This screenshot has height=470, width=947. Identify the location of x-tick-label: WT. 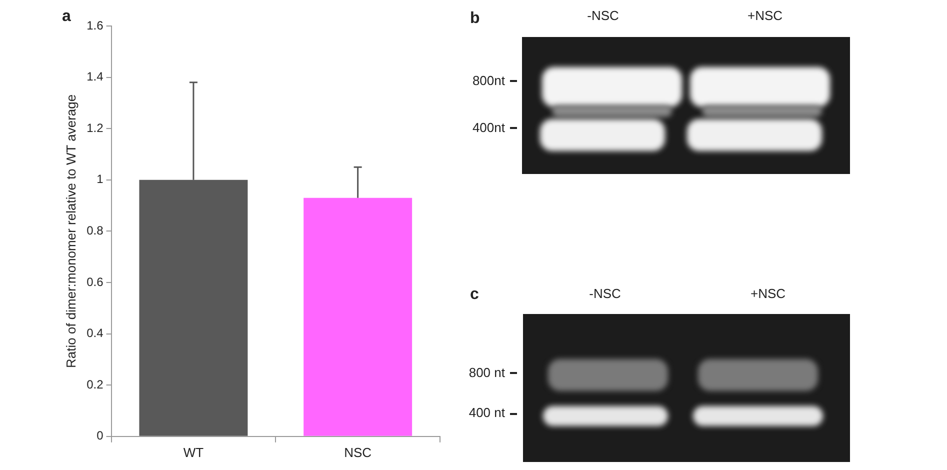
(193, 452).